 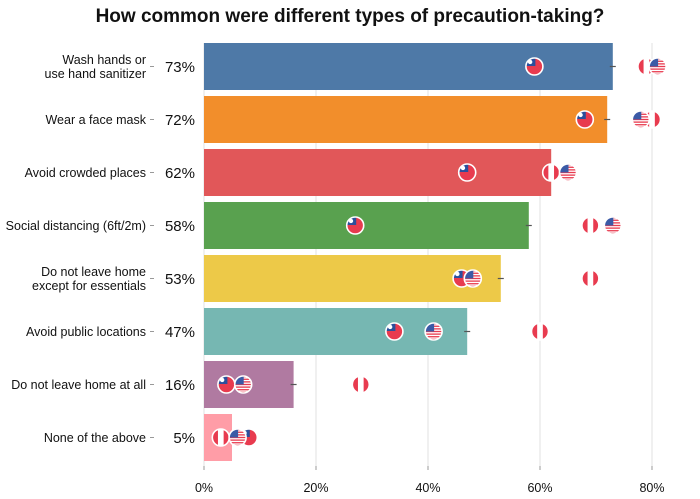 What do you see at coordinates (427, 488) in the screenshot?
I see `x-tick-label: 40%` at bounding box center [427, 488].